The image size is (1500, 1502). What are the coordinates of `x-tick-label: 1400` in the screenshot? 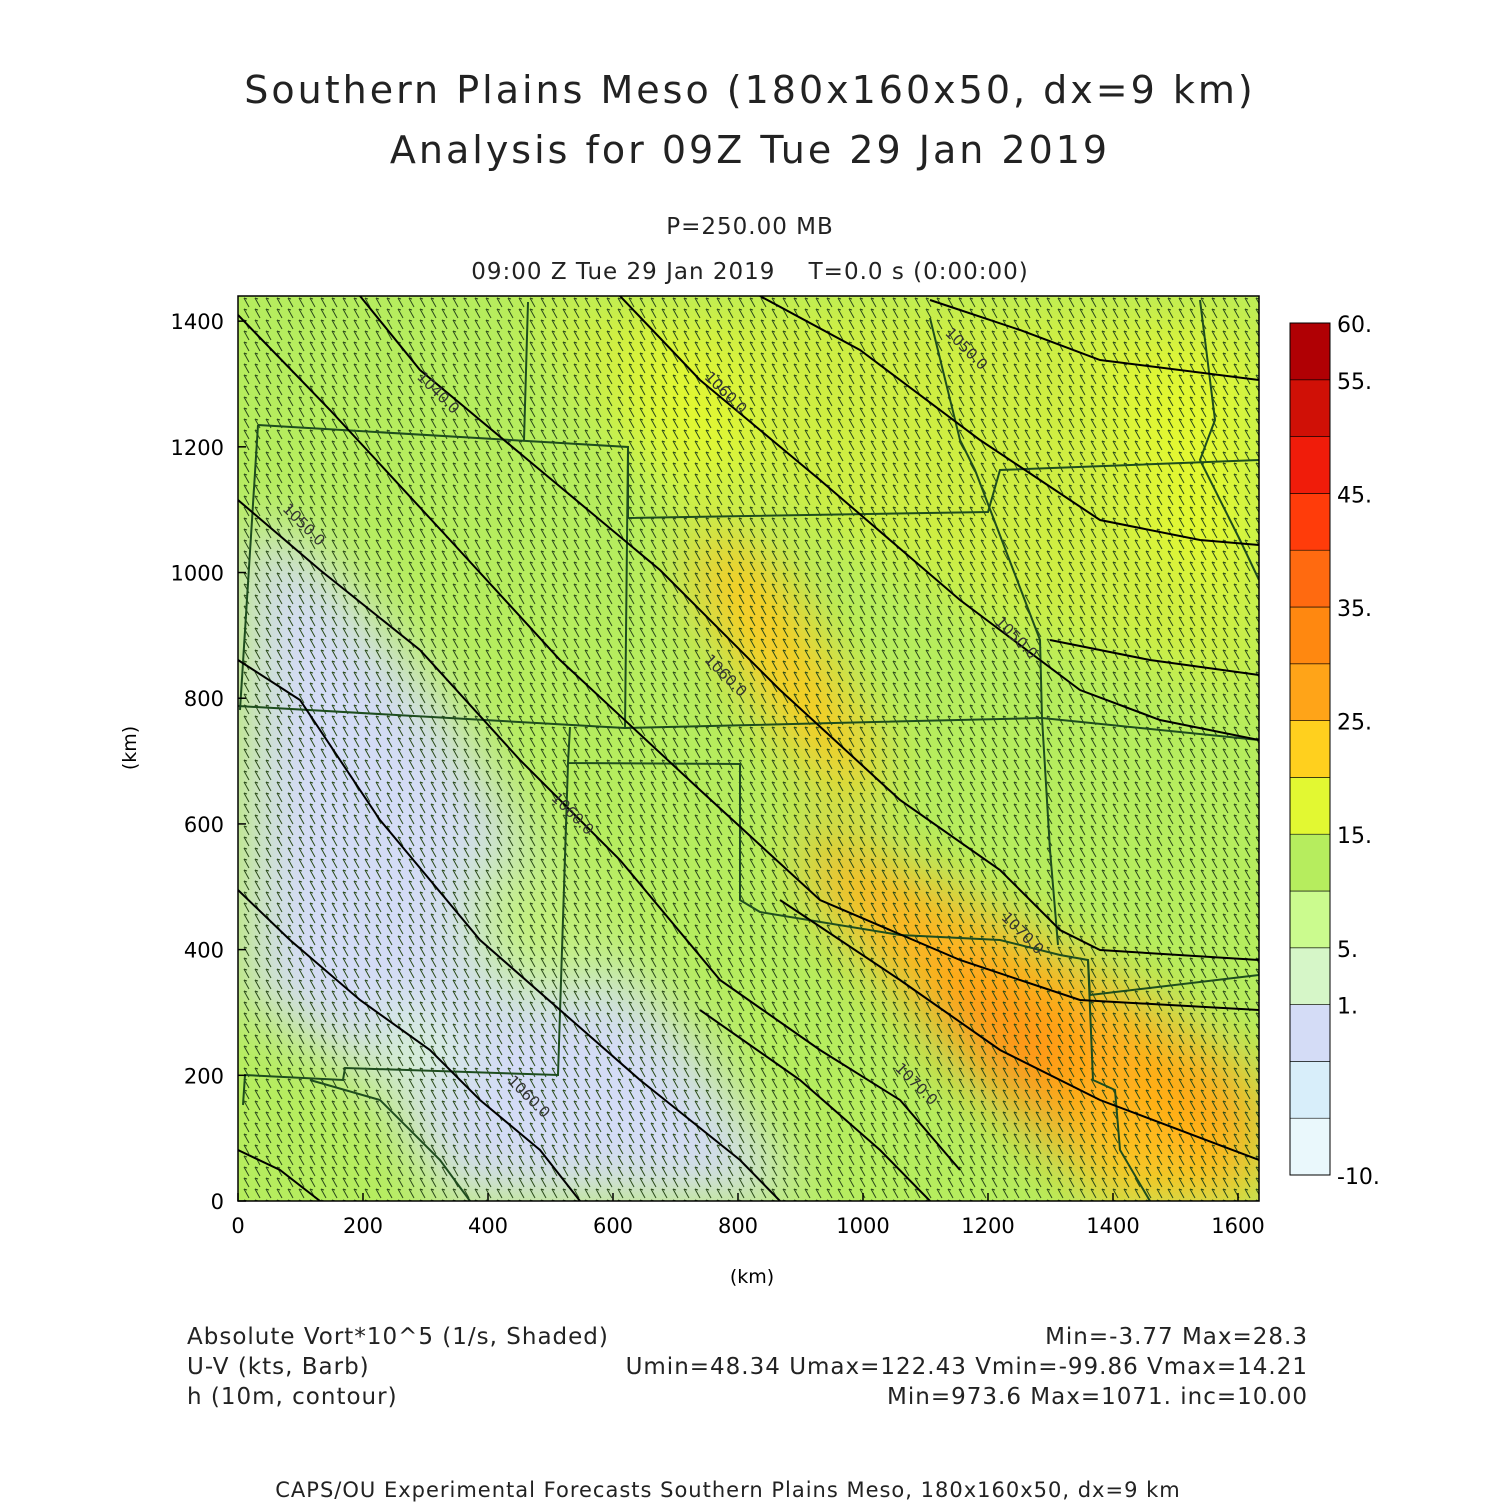 It's located at (1112, 1226).